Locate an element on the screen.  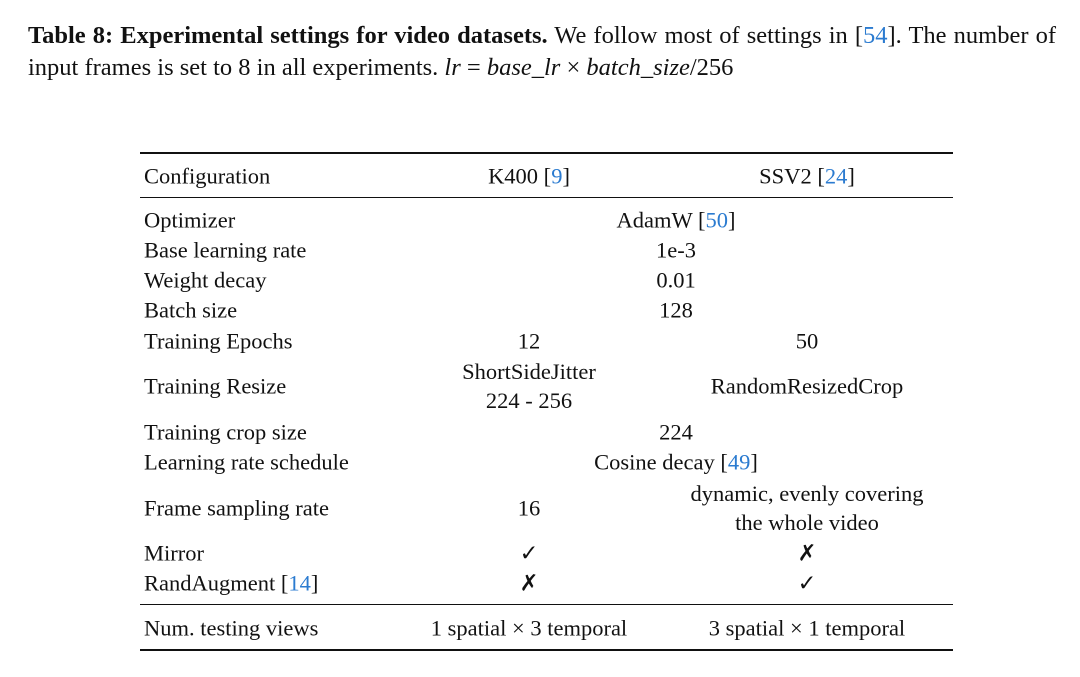
cell-text: Training Resize is located at coordinates (215, 386).